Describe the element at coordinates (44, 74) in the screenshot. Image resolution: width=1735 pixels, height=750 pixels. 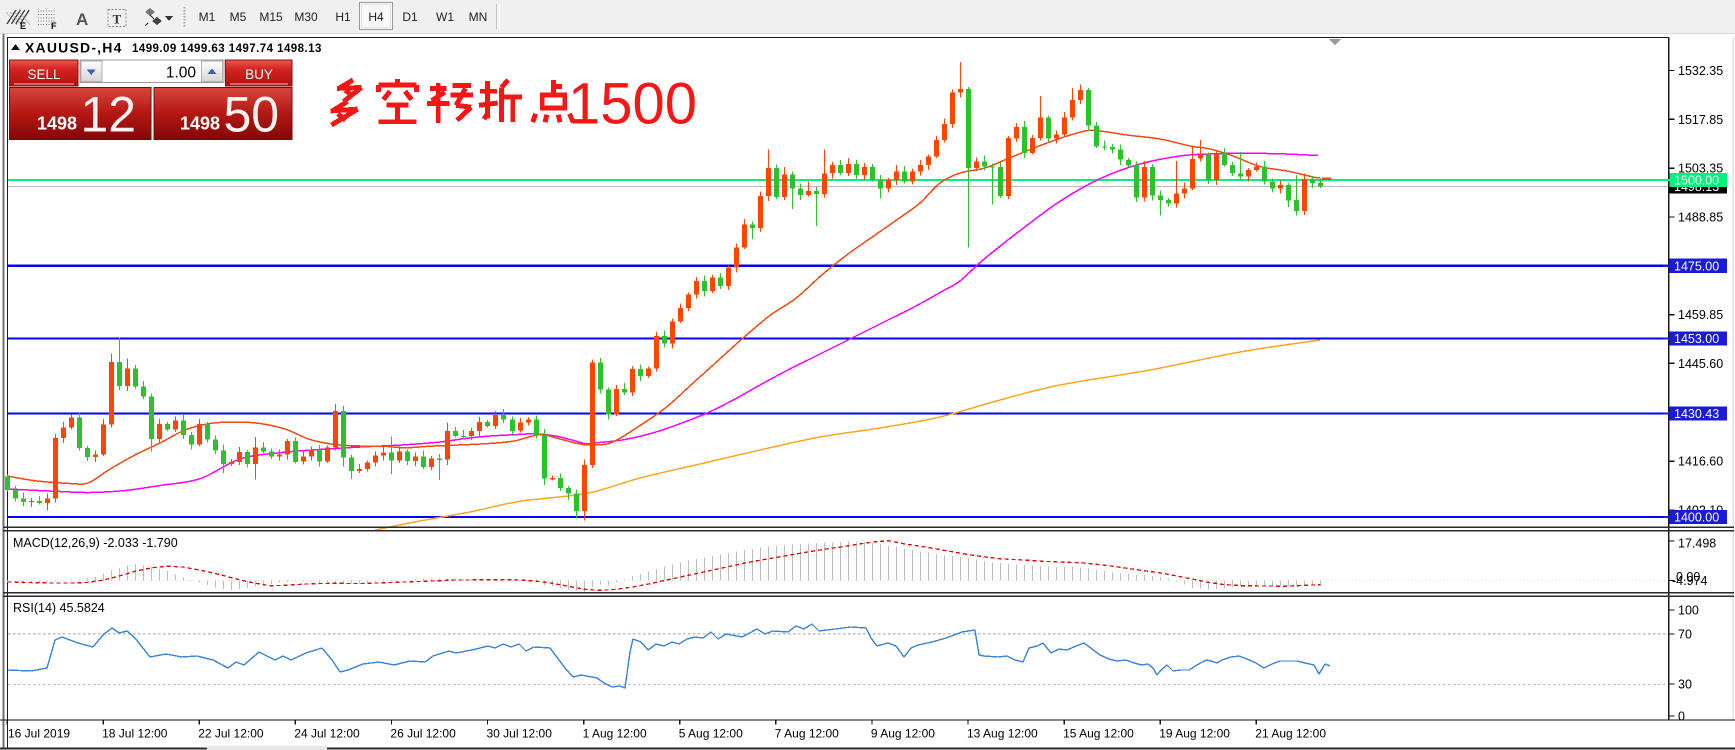
I see `svg-text: SELL` at that location.